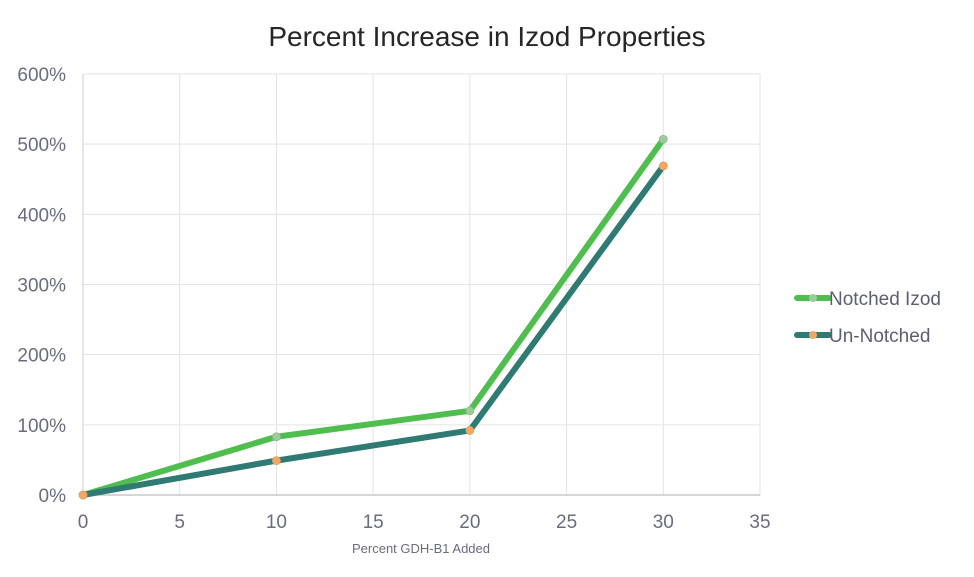 Image resolution: width=974 pixels, height=577 pixels. What do you see at coordinates (867, 318) in the screenshot?
I see `legend: Notched Izod Un-Notched` at bounding box center [867, 318].